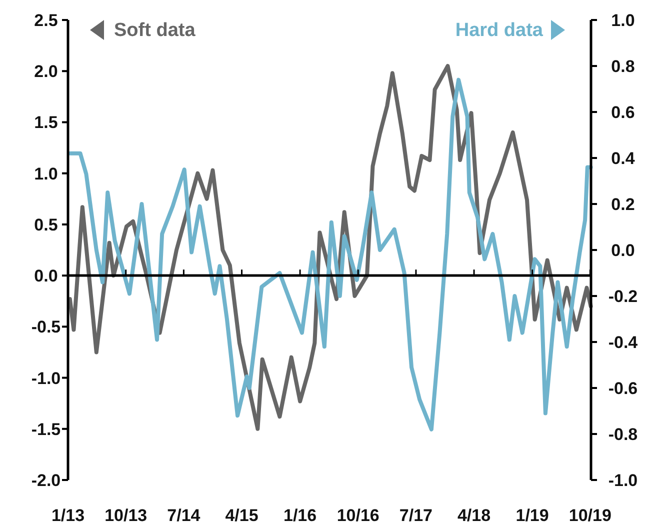  I want to click on x-tick-label: 7/14, so click(184, 515).